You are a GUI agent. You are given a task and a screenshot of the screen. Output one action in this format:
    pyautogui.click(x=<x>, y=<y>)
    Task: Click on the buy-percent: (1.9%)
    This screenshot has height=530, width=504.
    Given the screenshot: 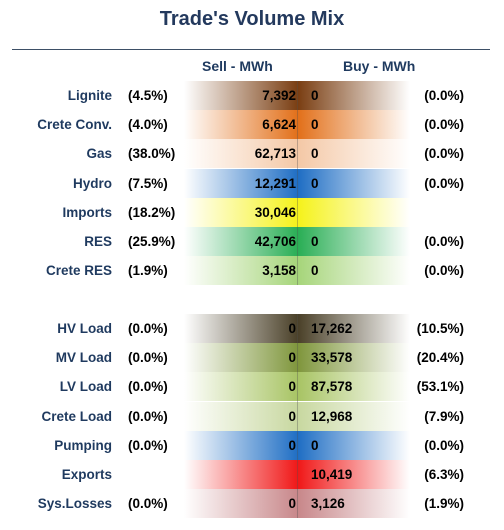 What is the action you would take?
    pyautogui.click(x=444, y=504)
    